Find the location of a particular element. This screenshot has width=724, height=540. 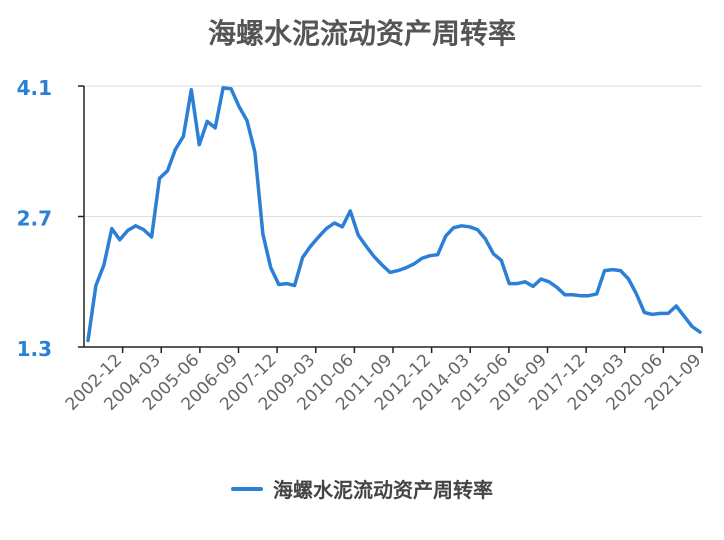

y-tick-labels: 1.3 2.7 4.1 is located at coordinates (34, 218).